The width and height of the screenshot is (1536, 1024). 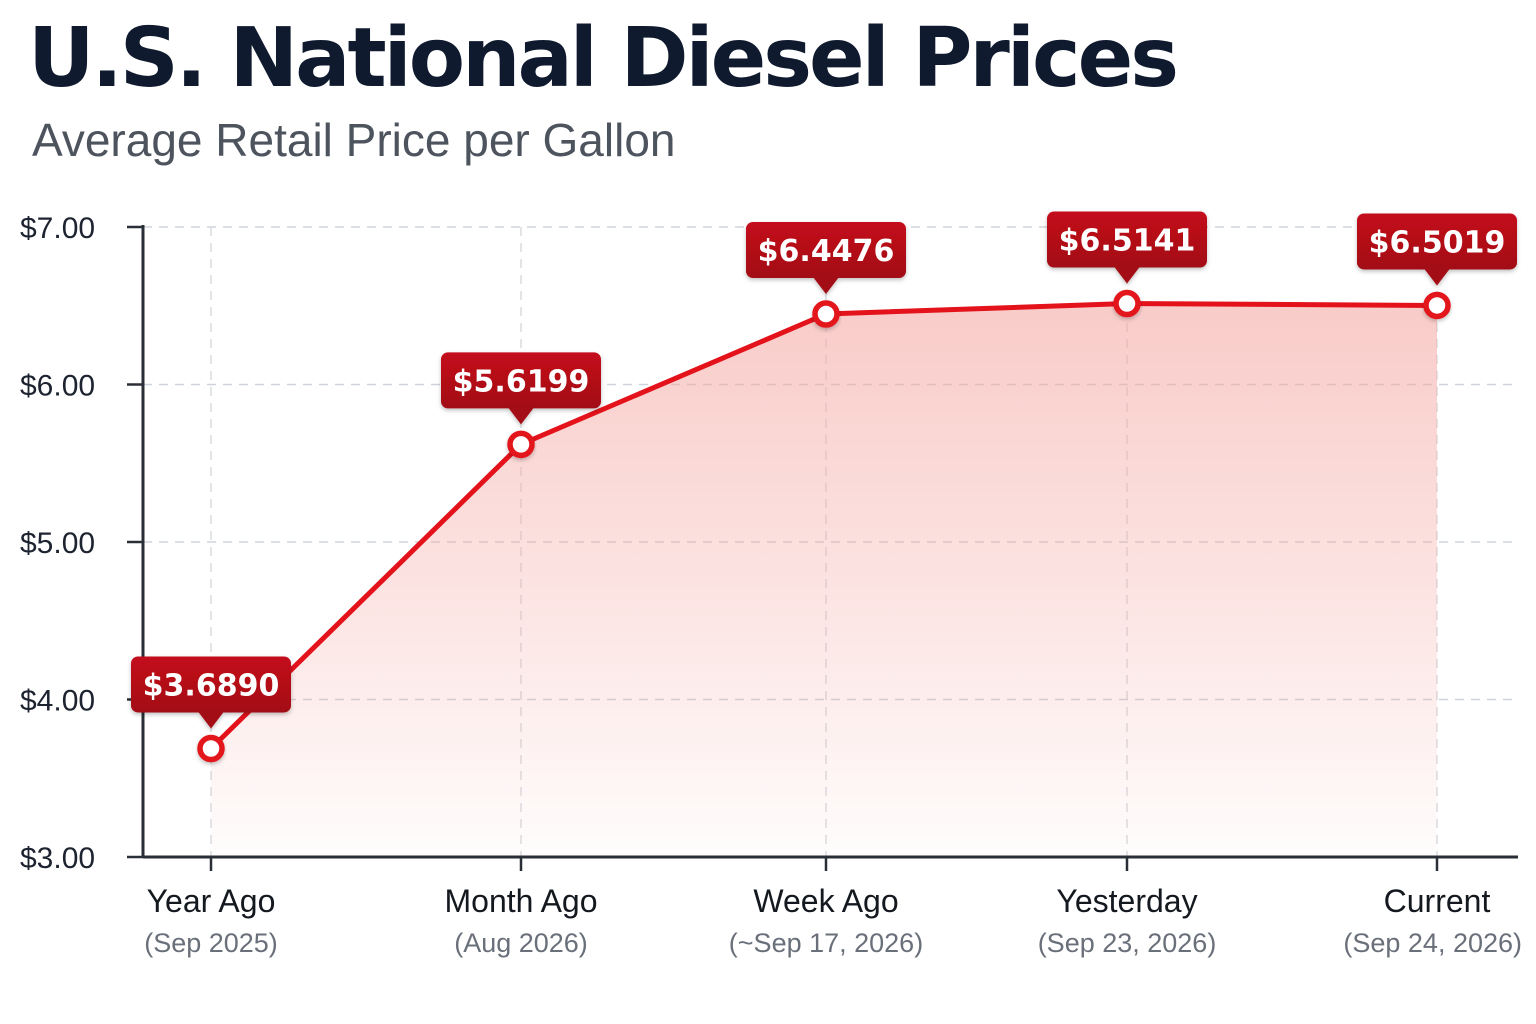 I want to click on data-label-callout: $3.6890, so click(x=211, y=692).